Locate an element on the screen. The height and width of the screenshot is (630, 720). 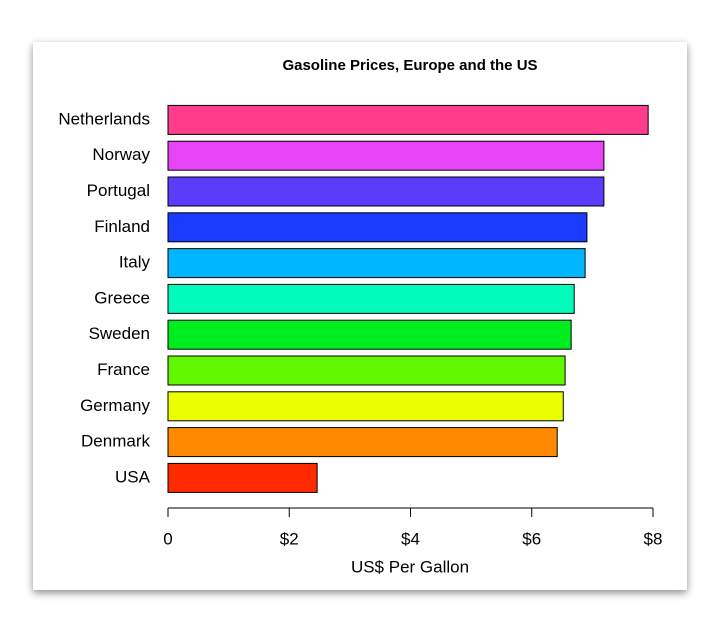
y-tick-label: France is located at coordinates (123, 369).